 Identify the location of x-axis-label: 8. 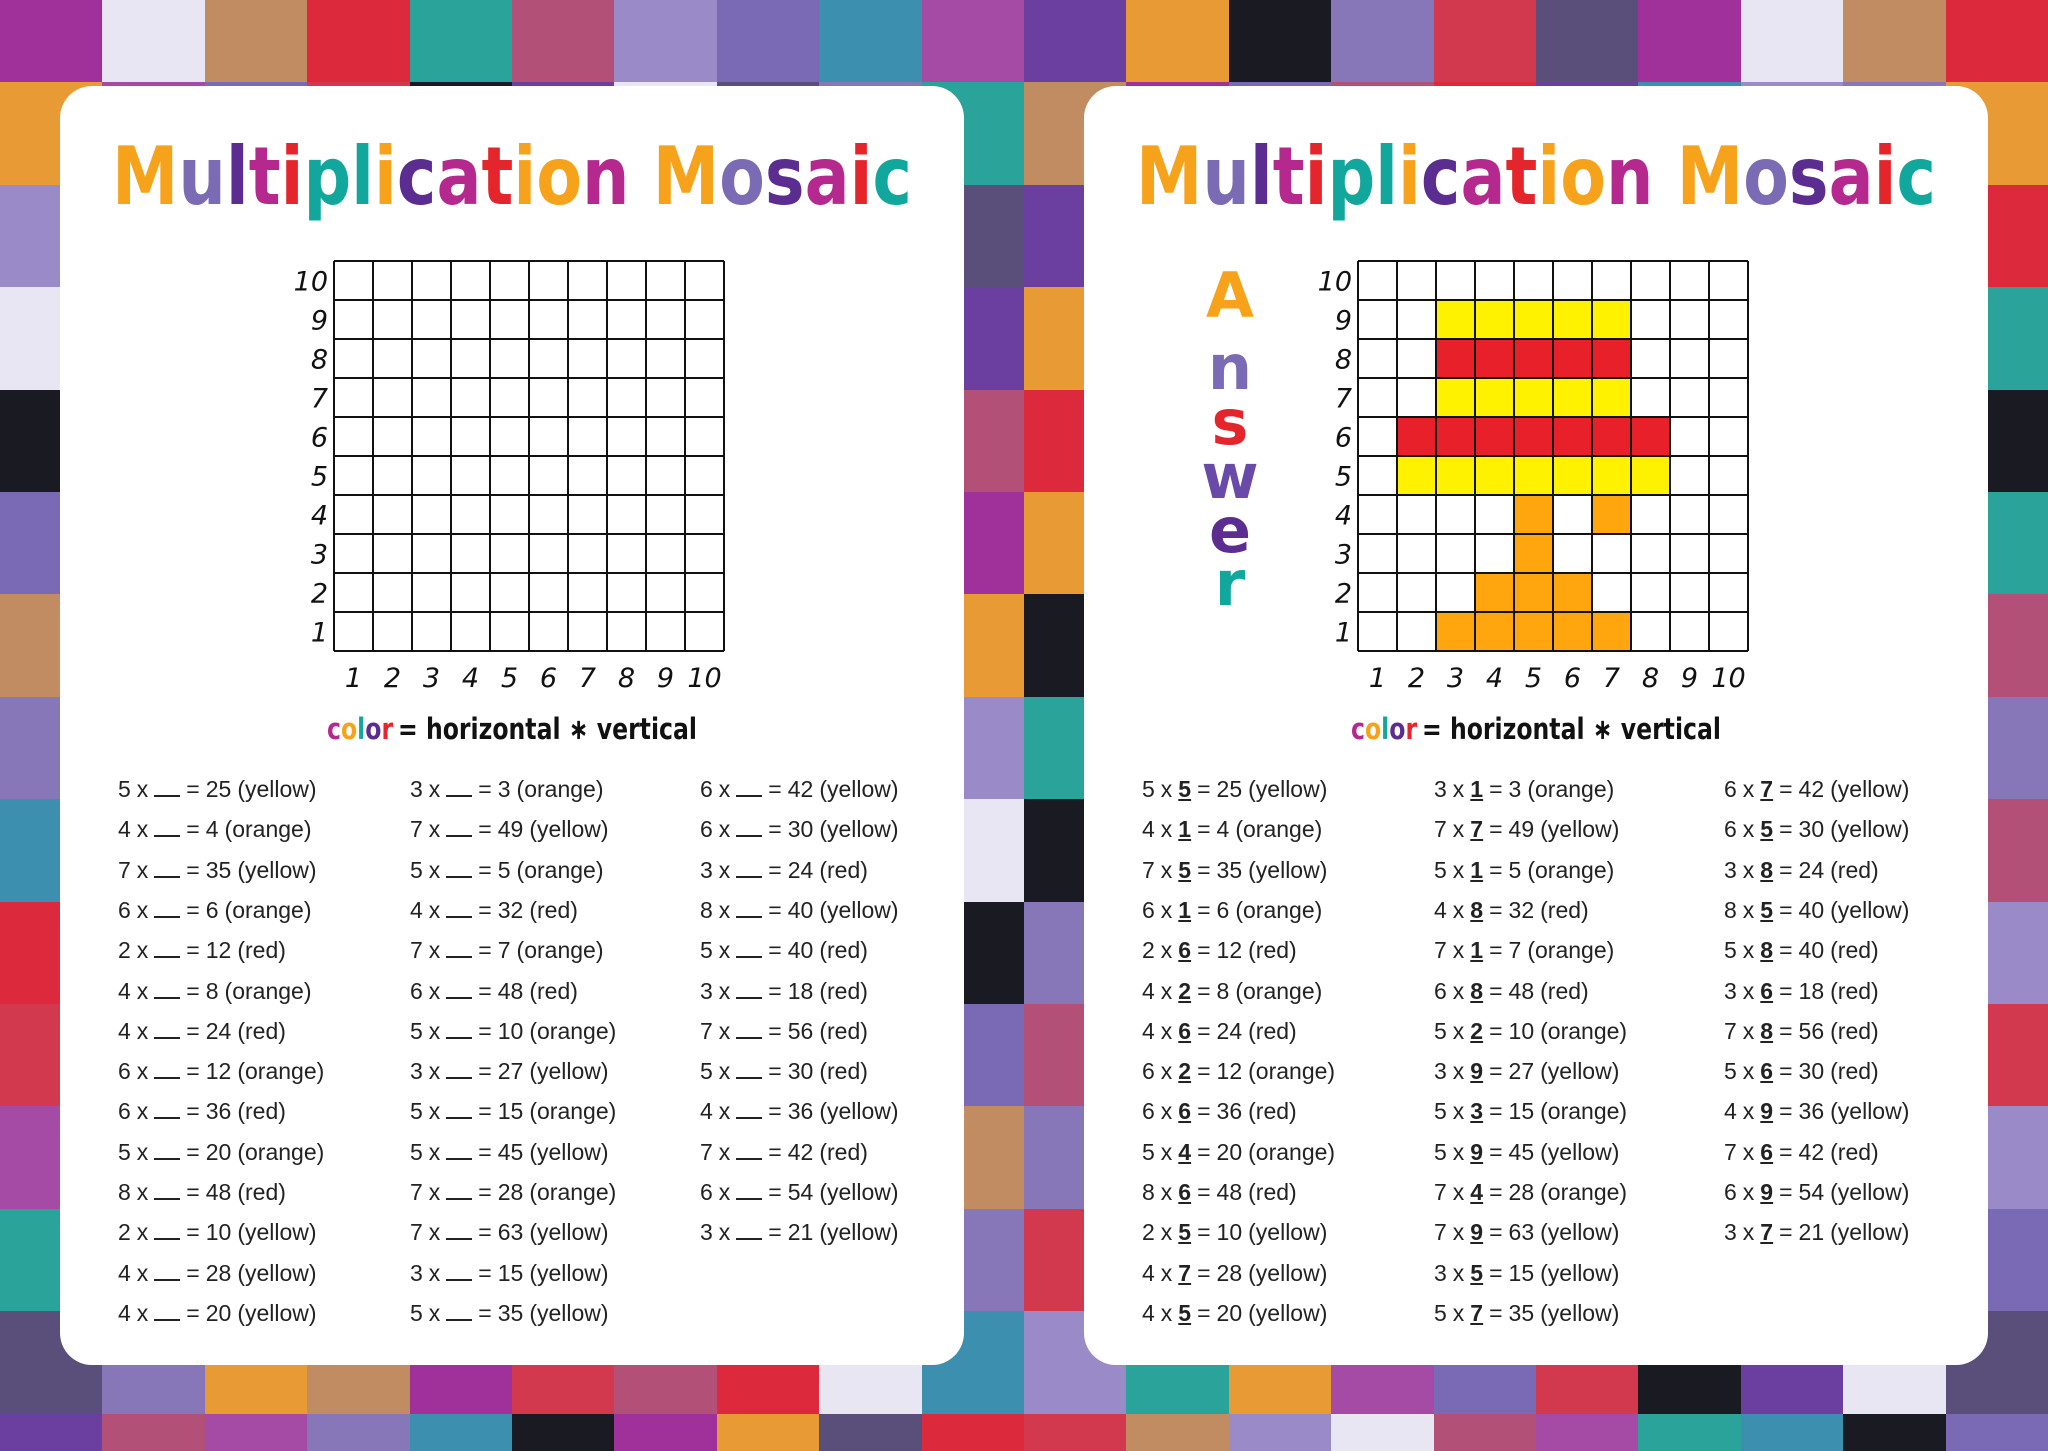
(1650, 678).